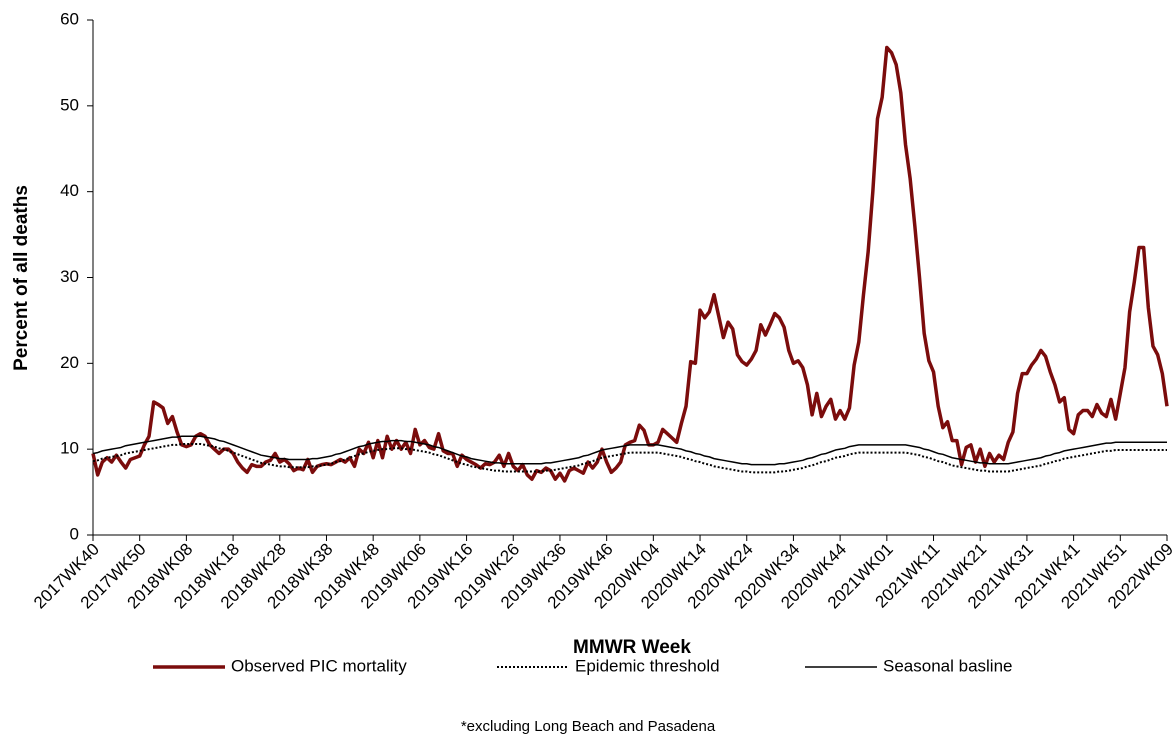  I want to click on y-tick-label: 0, so click(74, 533).